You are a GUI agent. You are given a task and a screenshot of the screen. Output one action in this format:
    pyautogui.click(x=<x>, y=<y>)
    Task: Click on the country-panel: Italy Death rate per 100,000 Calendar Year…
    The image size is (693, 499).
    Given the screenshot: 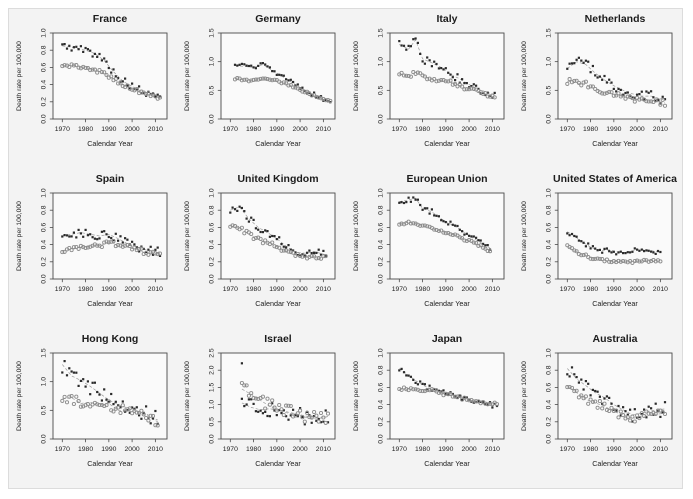 What is the action you would take?
    pyautogui.click(x=429, y=80)
    